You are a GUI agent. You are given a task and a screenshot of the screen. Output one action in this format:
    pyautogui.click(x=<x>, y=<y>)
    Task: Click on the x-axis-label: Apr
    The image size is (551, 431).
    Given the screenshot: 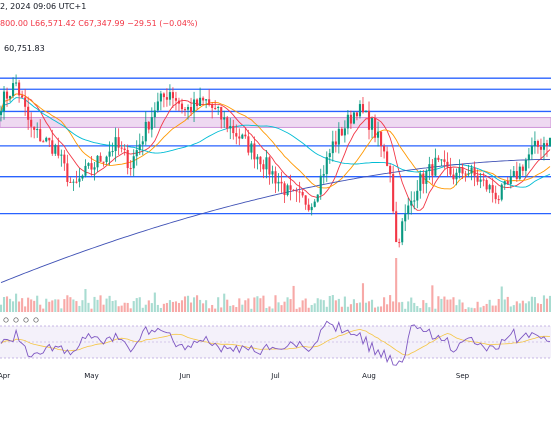 What is the action you would take?
    pyautogui.click(x=5, y=376)
    